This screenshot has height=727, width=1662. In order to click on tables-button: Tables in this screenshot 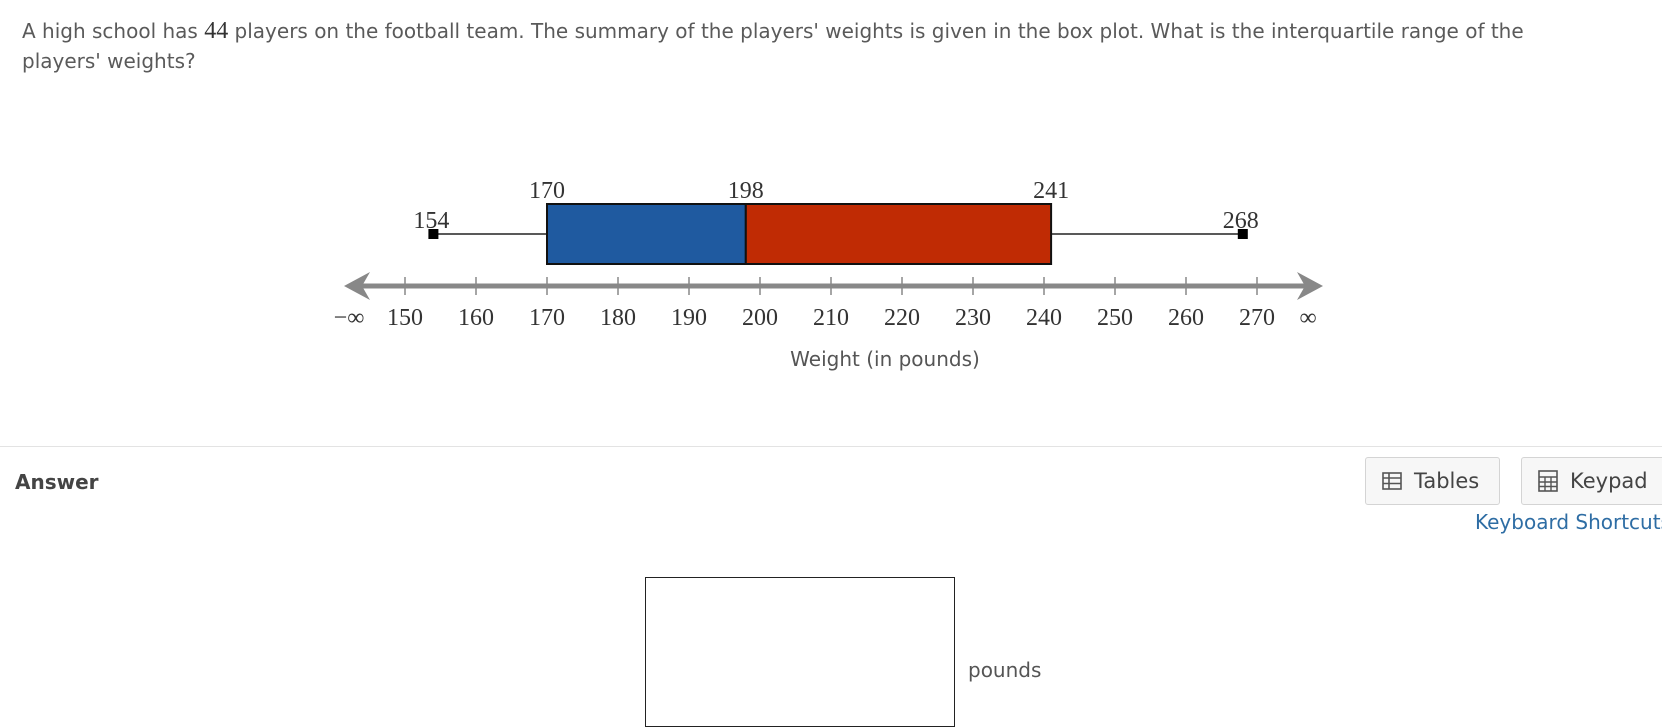, I will do `click(1432, 481)`.